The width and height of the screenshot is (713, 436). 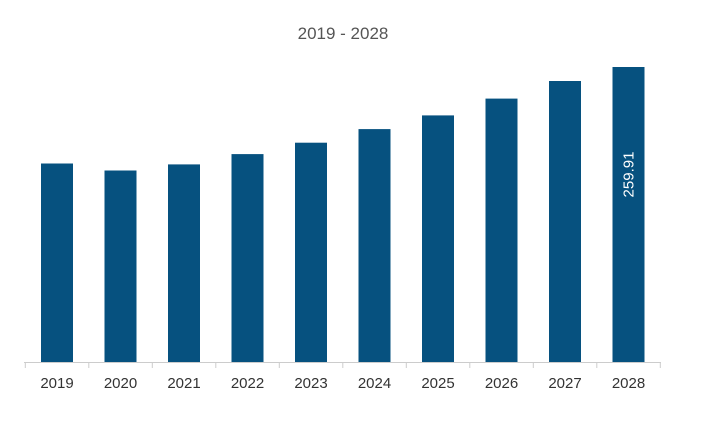 I want to click on x-tick-label-2021: 2021, so click(x=183, y=383).